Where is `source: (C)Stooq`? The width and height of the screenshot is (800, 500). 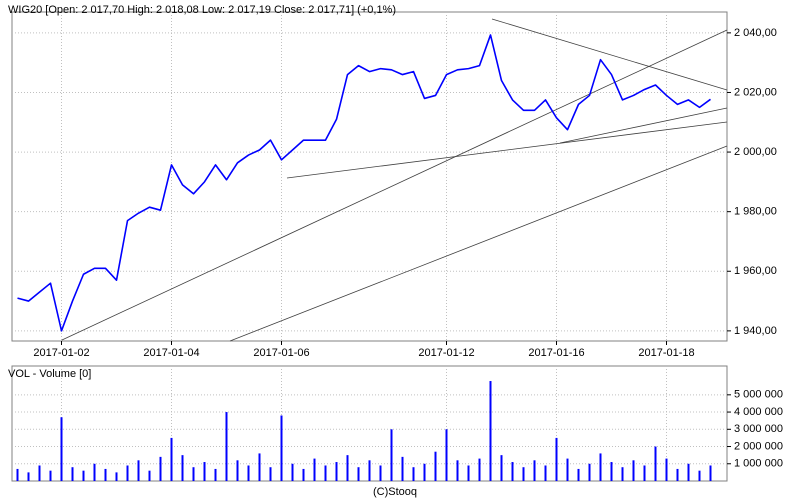
source: (C)Stooq is located at coordinates (395, 492).